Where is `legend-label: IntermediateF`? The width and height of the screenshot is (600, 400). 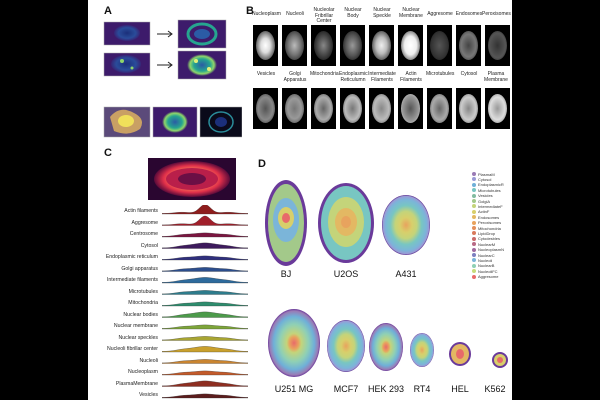
legend-label: IntermediateF is located at coordinates (490, 206).